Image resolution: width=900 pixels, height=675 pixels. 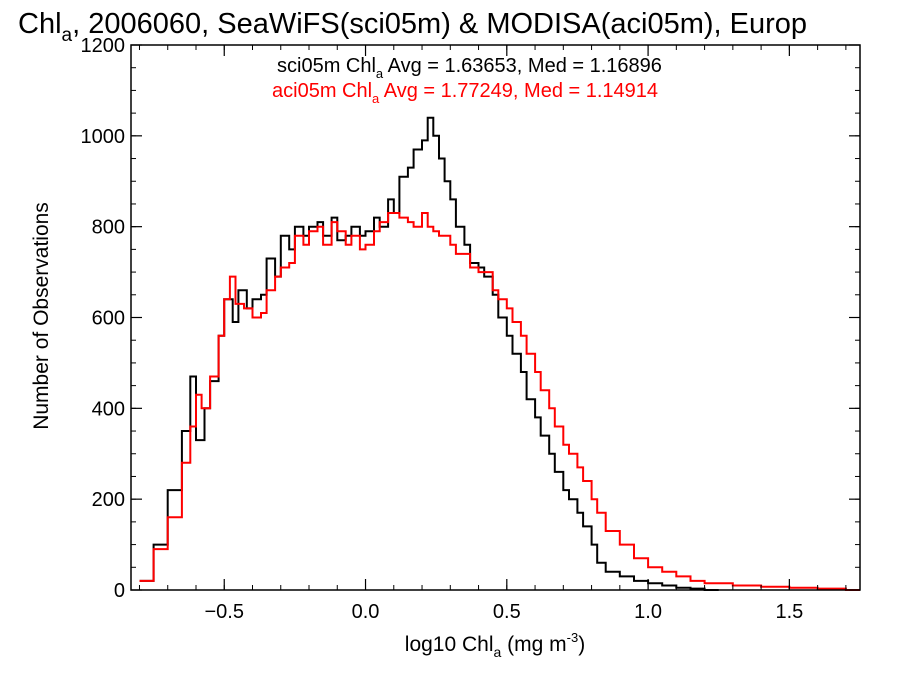 I want to click on x-tick-label: 0.5, so click(x=507, y=612).